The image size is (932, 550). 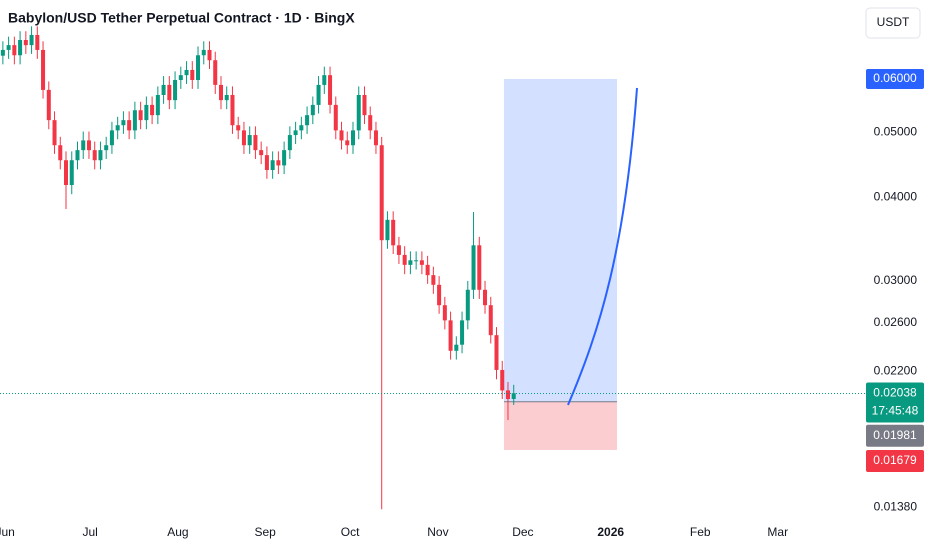 I want to click on x-tick-label: 2026, so click(x=610, y=532).